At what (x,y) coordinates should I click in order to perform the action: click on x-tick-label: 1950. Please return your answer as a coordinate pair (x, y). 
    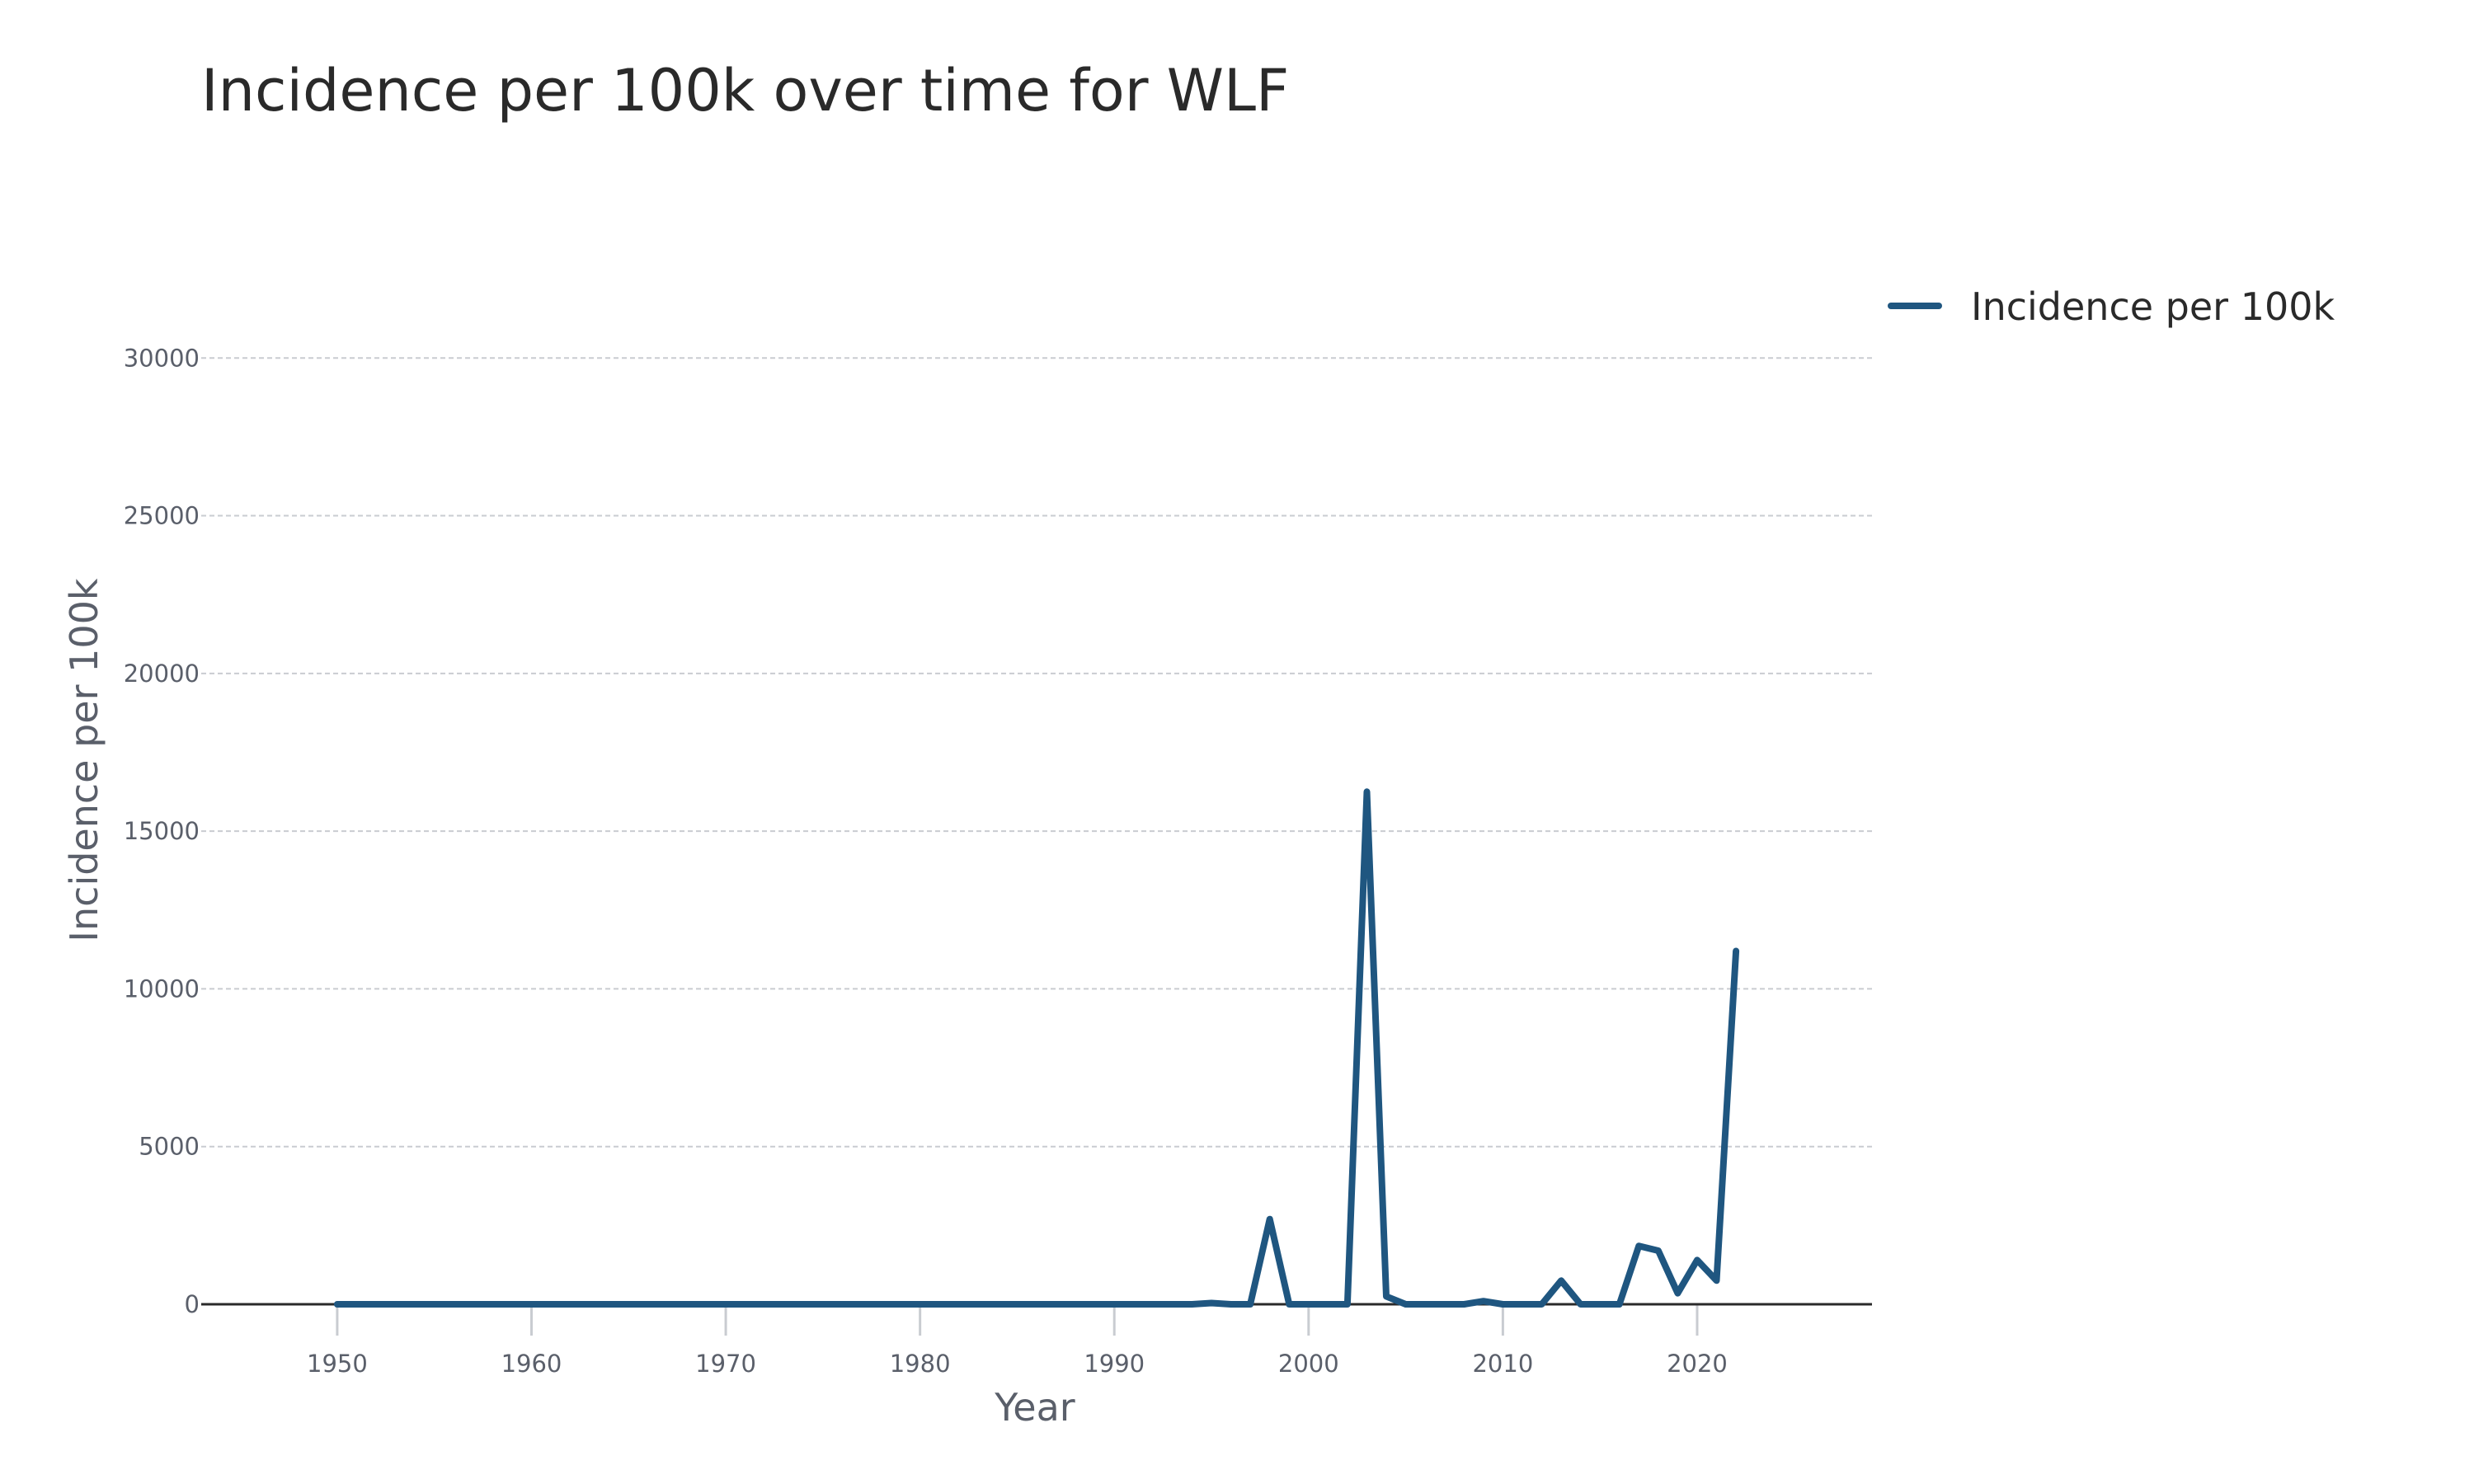
    Looking at the image, I should click on (337, 1364).